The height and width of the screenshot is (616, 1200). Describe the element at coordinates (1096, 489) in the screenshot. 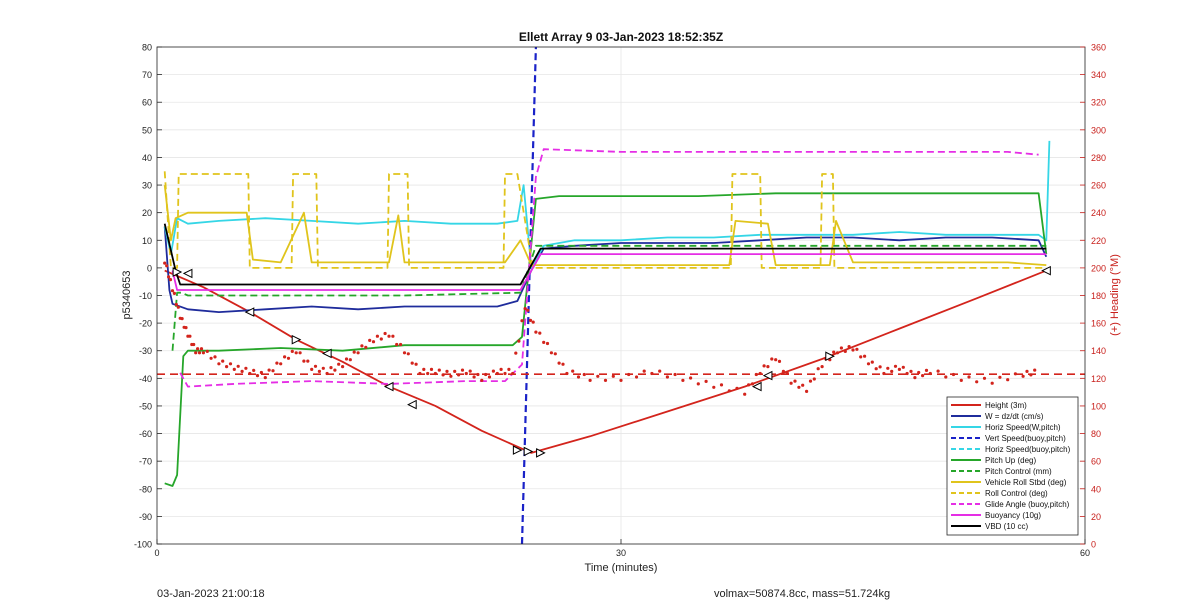

I see `y-tick-label-right: 40` at that location.